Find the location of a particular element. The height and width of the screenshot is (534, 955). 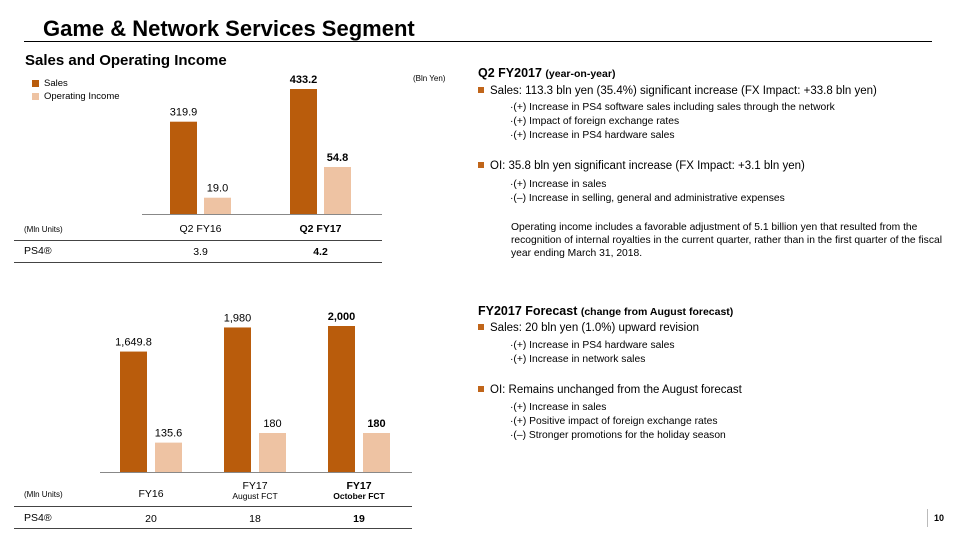

legend-label-operating-income: Operating Income is located at coordinates (82, 96).